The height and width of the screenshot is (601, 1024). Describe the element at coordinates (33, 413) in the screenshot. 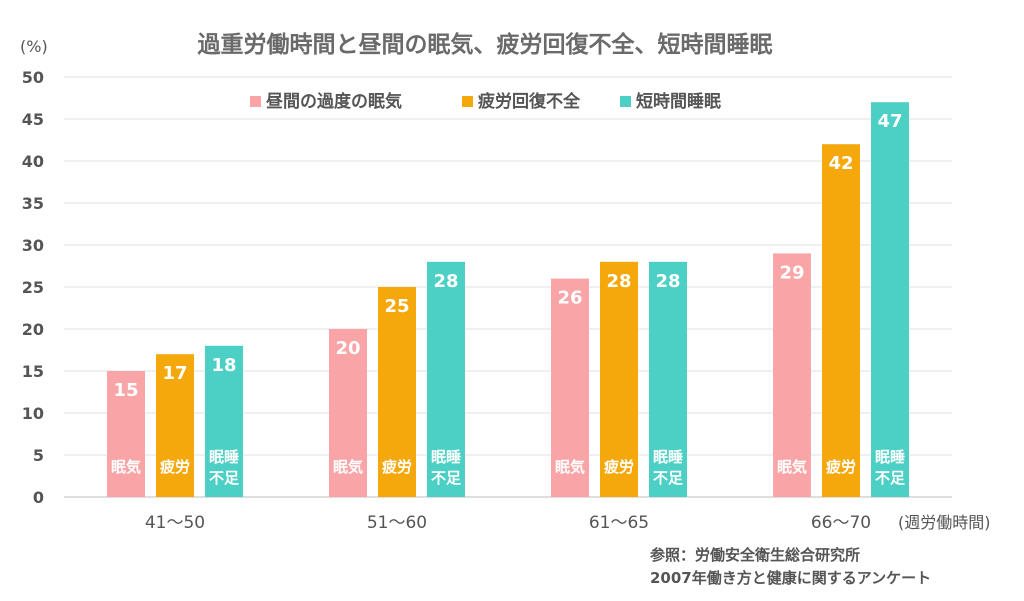

I see `y-tick-label: 10` at that location.